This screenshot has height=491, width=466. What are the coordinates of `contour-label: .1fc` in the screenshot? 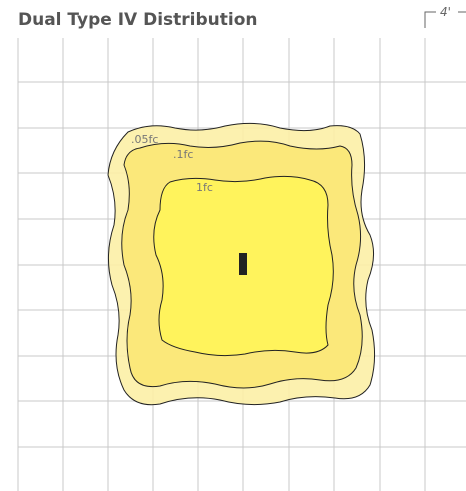 It's located at (183, 154).